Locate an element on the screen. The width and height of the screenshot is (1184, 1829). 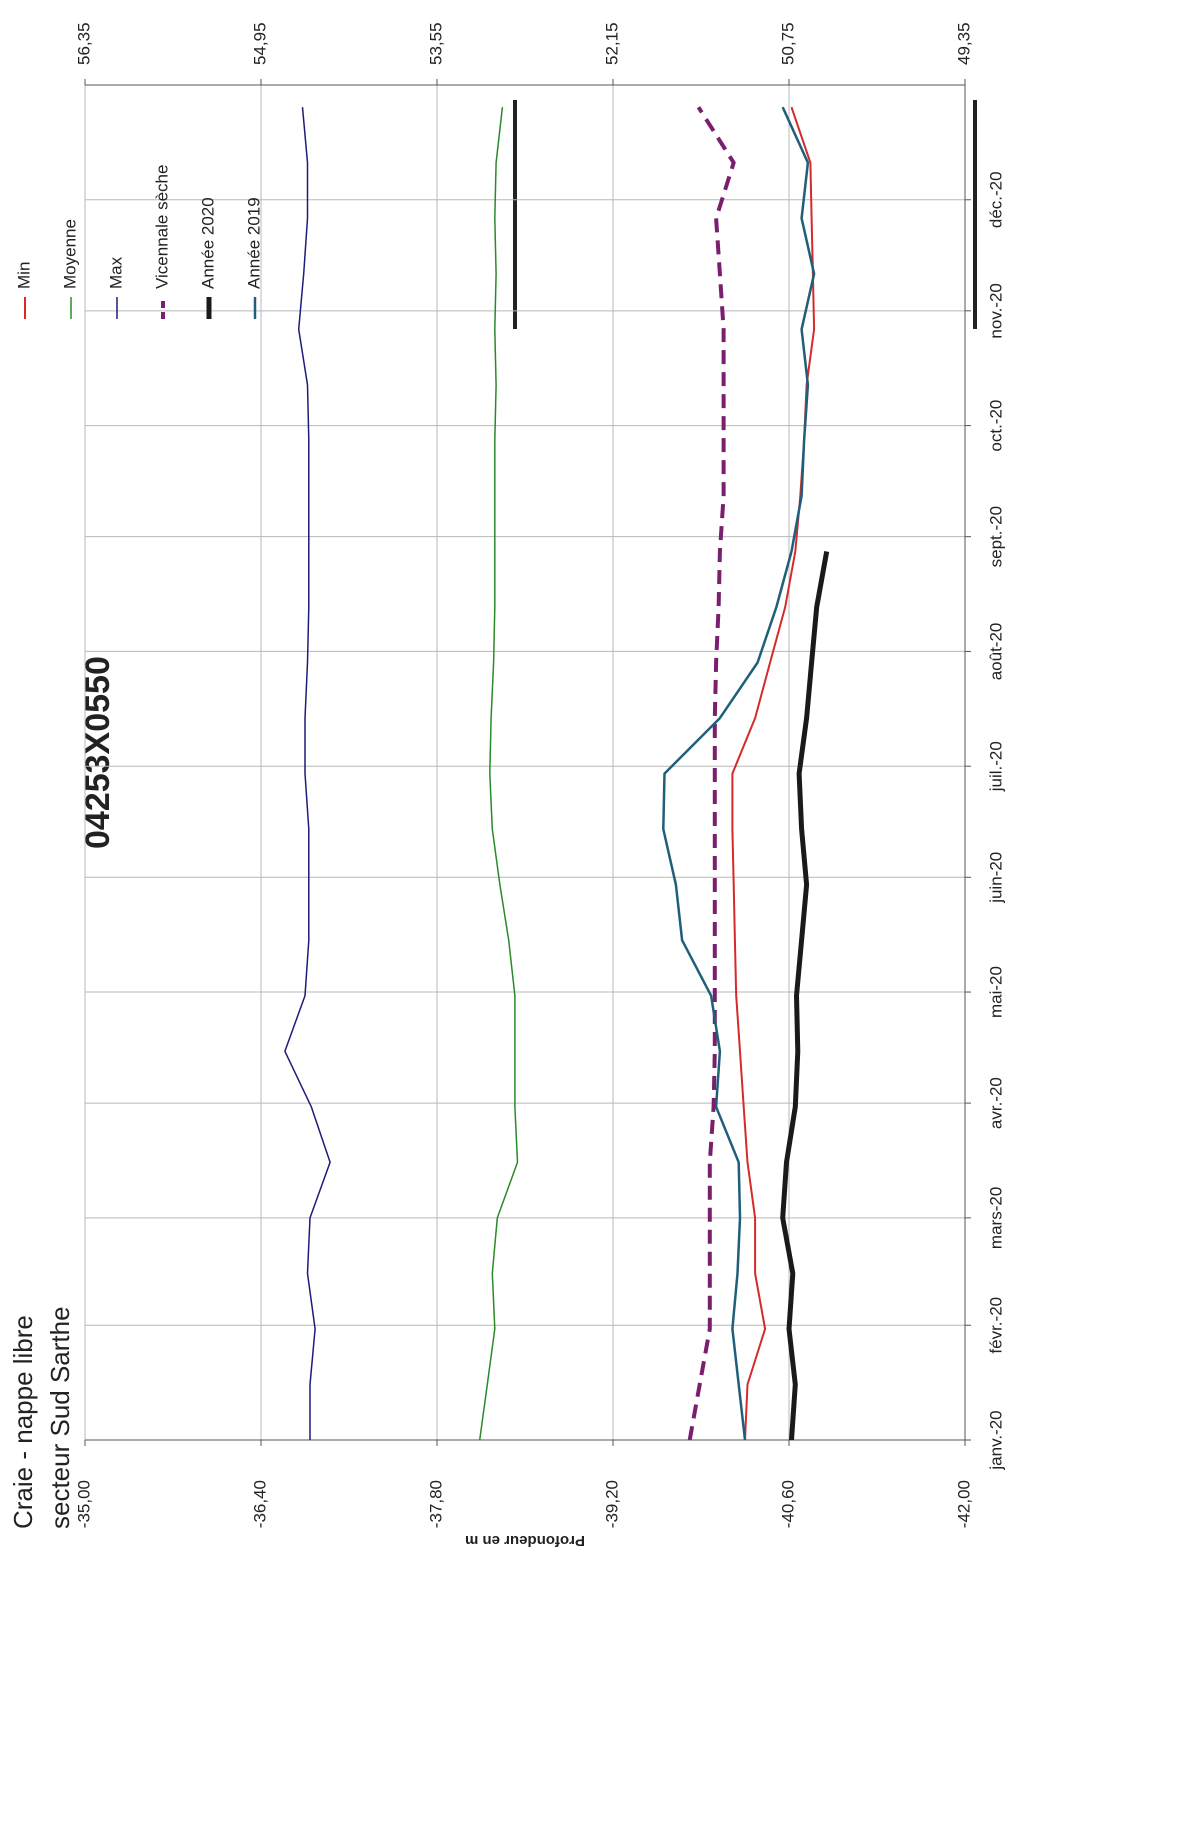
y-tick-label: -39,20 is located at coordinates (611, 1504).